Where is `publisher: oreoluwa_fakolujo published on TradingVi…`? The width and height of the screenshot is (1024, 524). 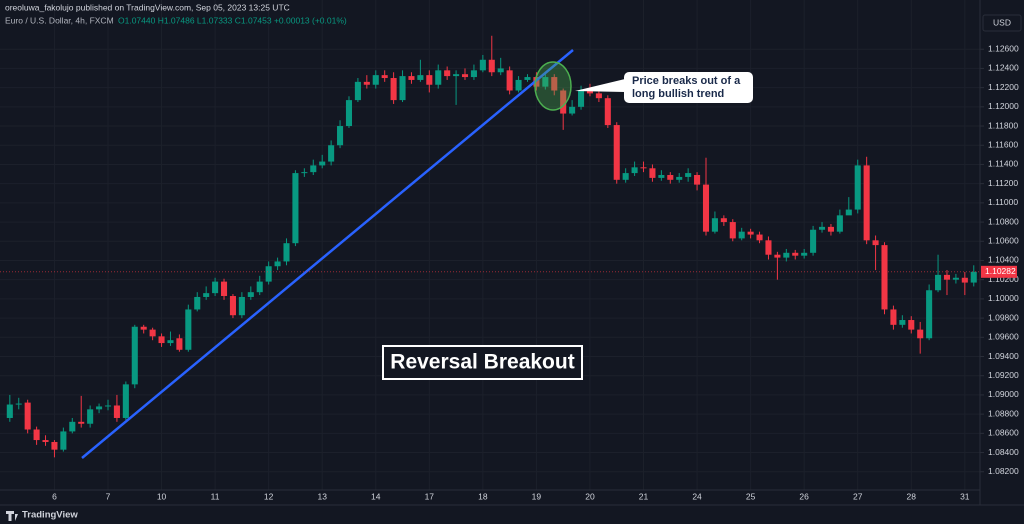 publisher: oreoluwa_fakolujo published on TradingVi… is located at coordinates (147, 7).